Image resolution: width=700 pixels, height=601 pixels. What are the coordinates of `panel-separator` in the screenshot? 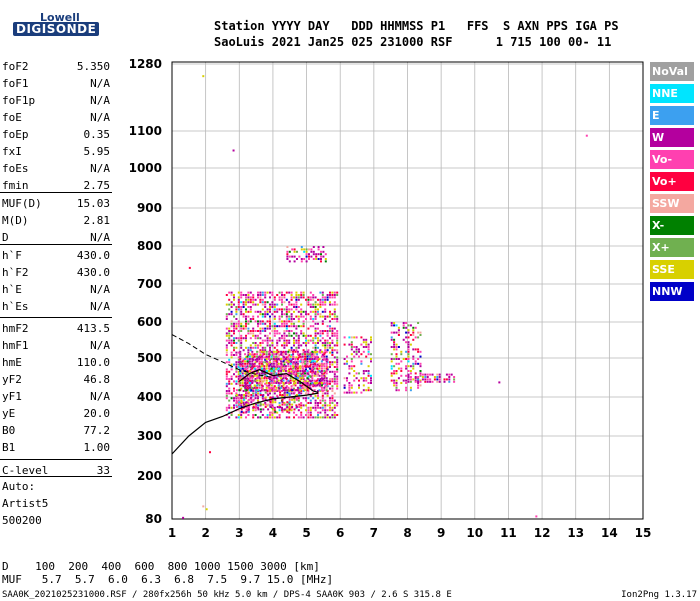 It's located at (56, 459).